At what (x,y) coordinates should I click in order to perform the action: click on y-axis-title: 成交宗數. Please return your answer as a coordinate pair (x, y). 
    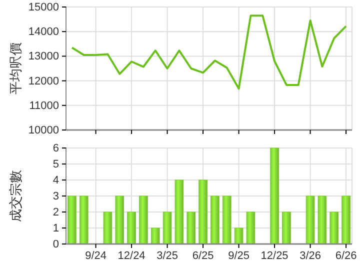
    Looking at the image, I should click on (15, 196).